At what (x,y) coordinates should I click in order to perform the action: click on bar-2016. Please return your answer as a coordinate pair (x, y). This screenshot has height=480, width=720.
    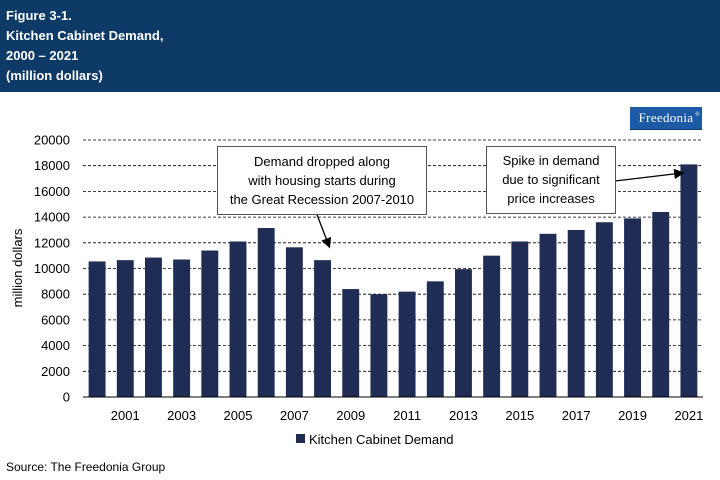
    Looking at the image, I should click on (548, 315).